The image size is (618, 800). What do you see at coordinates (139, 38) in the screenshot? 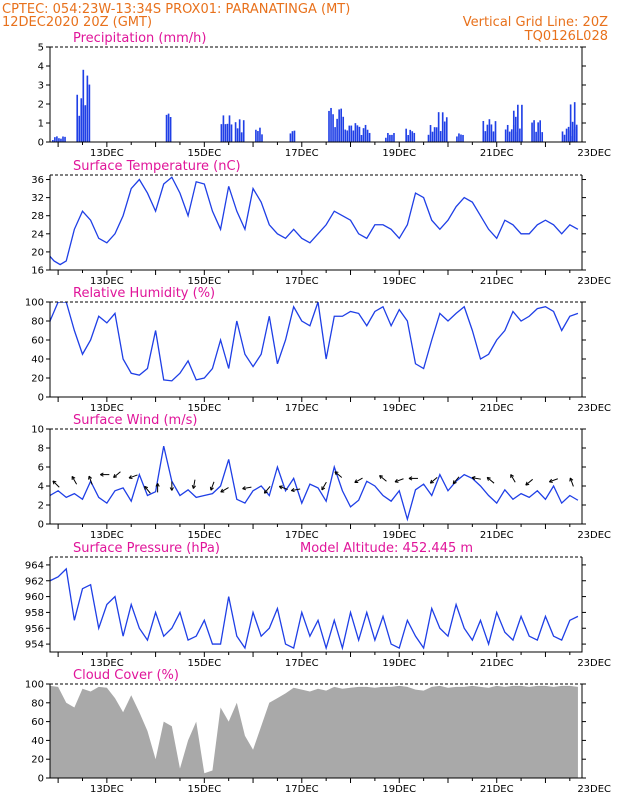
I see `precip-title: Precipitation (mm/h)` at bounding box center [139, 38].